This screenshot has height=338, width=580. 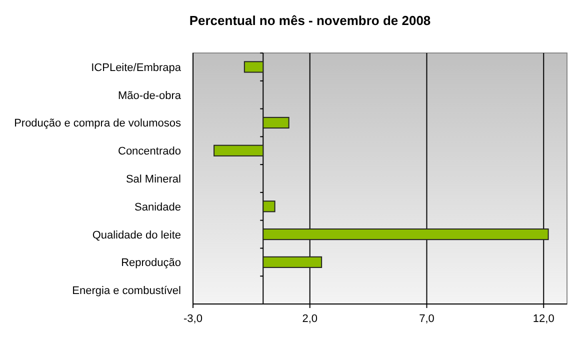 I want to click on y-tick-label: Sal Mineral, so click(x=153, y=180).